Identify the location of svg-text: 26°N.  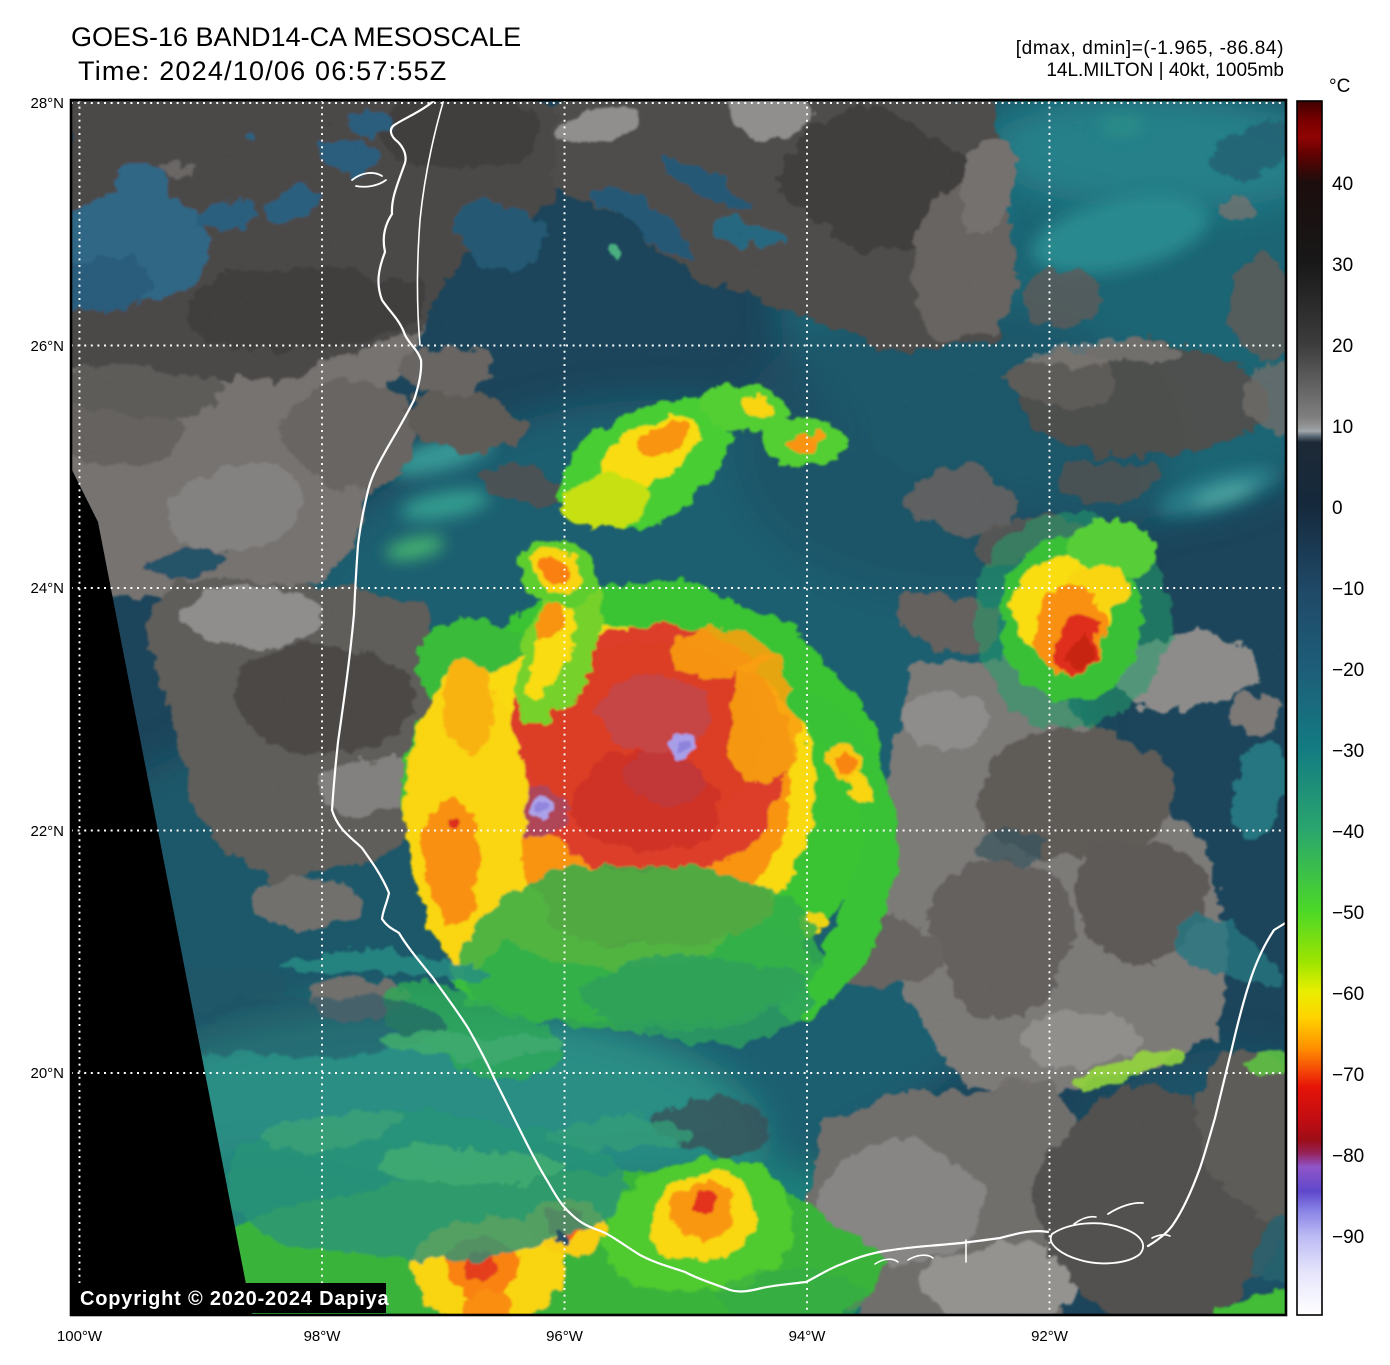
(47, 346).